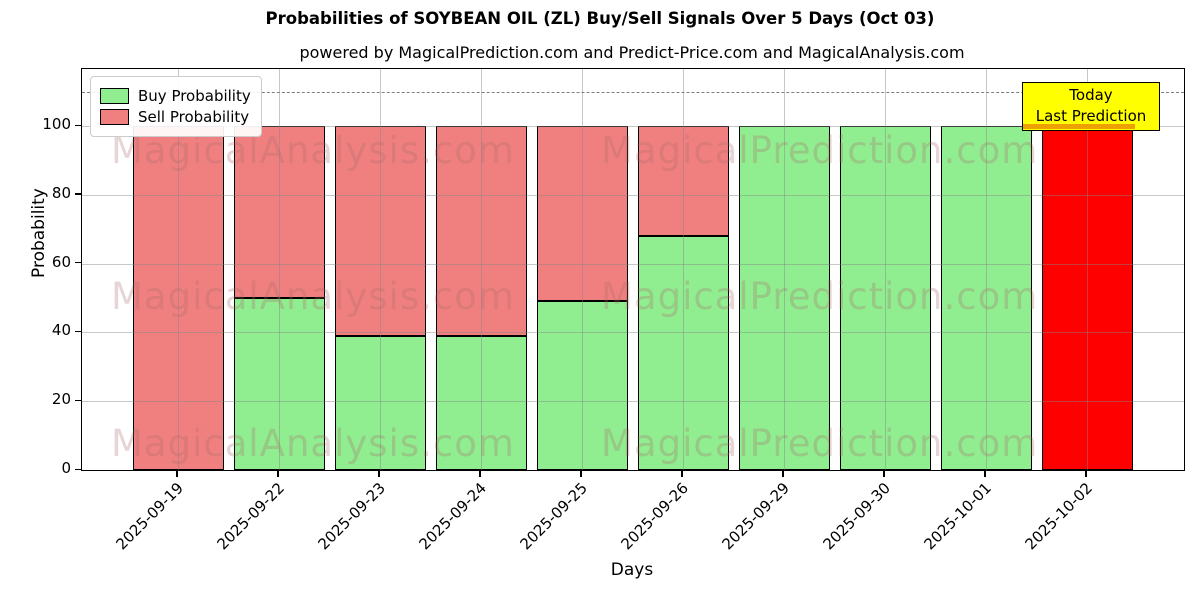  Describe the element at coordinates (452, 516) in the screenshot. I see `x-tick-label-2025-09-24: 2025-09-24` at that location.